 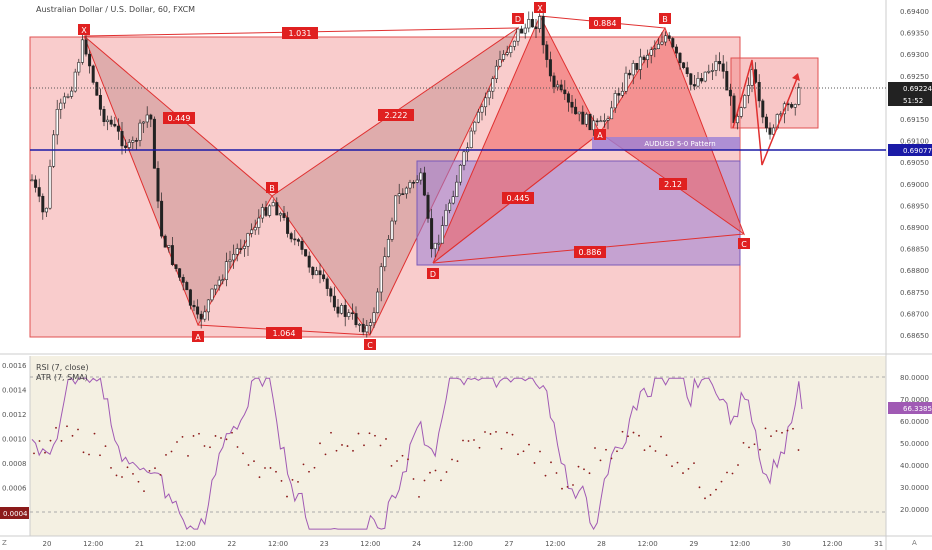 What do you see at coordinates (914, 250) in the screenshot?
I see `price-tick-label: 0.68850` at bounding box center [914, 250].